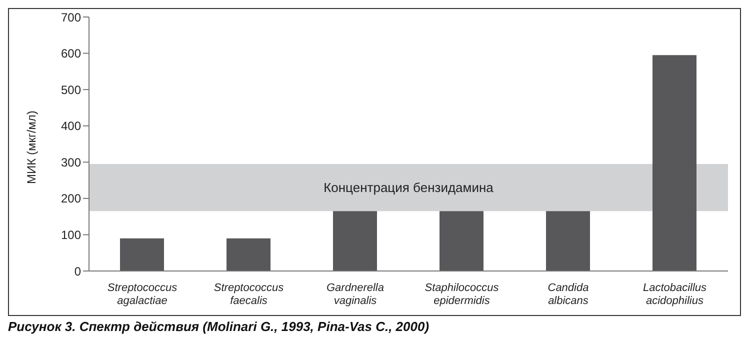  I want to click on x-tick-label: Lactobacillus acidophilius, so click(675, 294).